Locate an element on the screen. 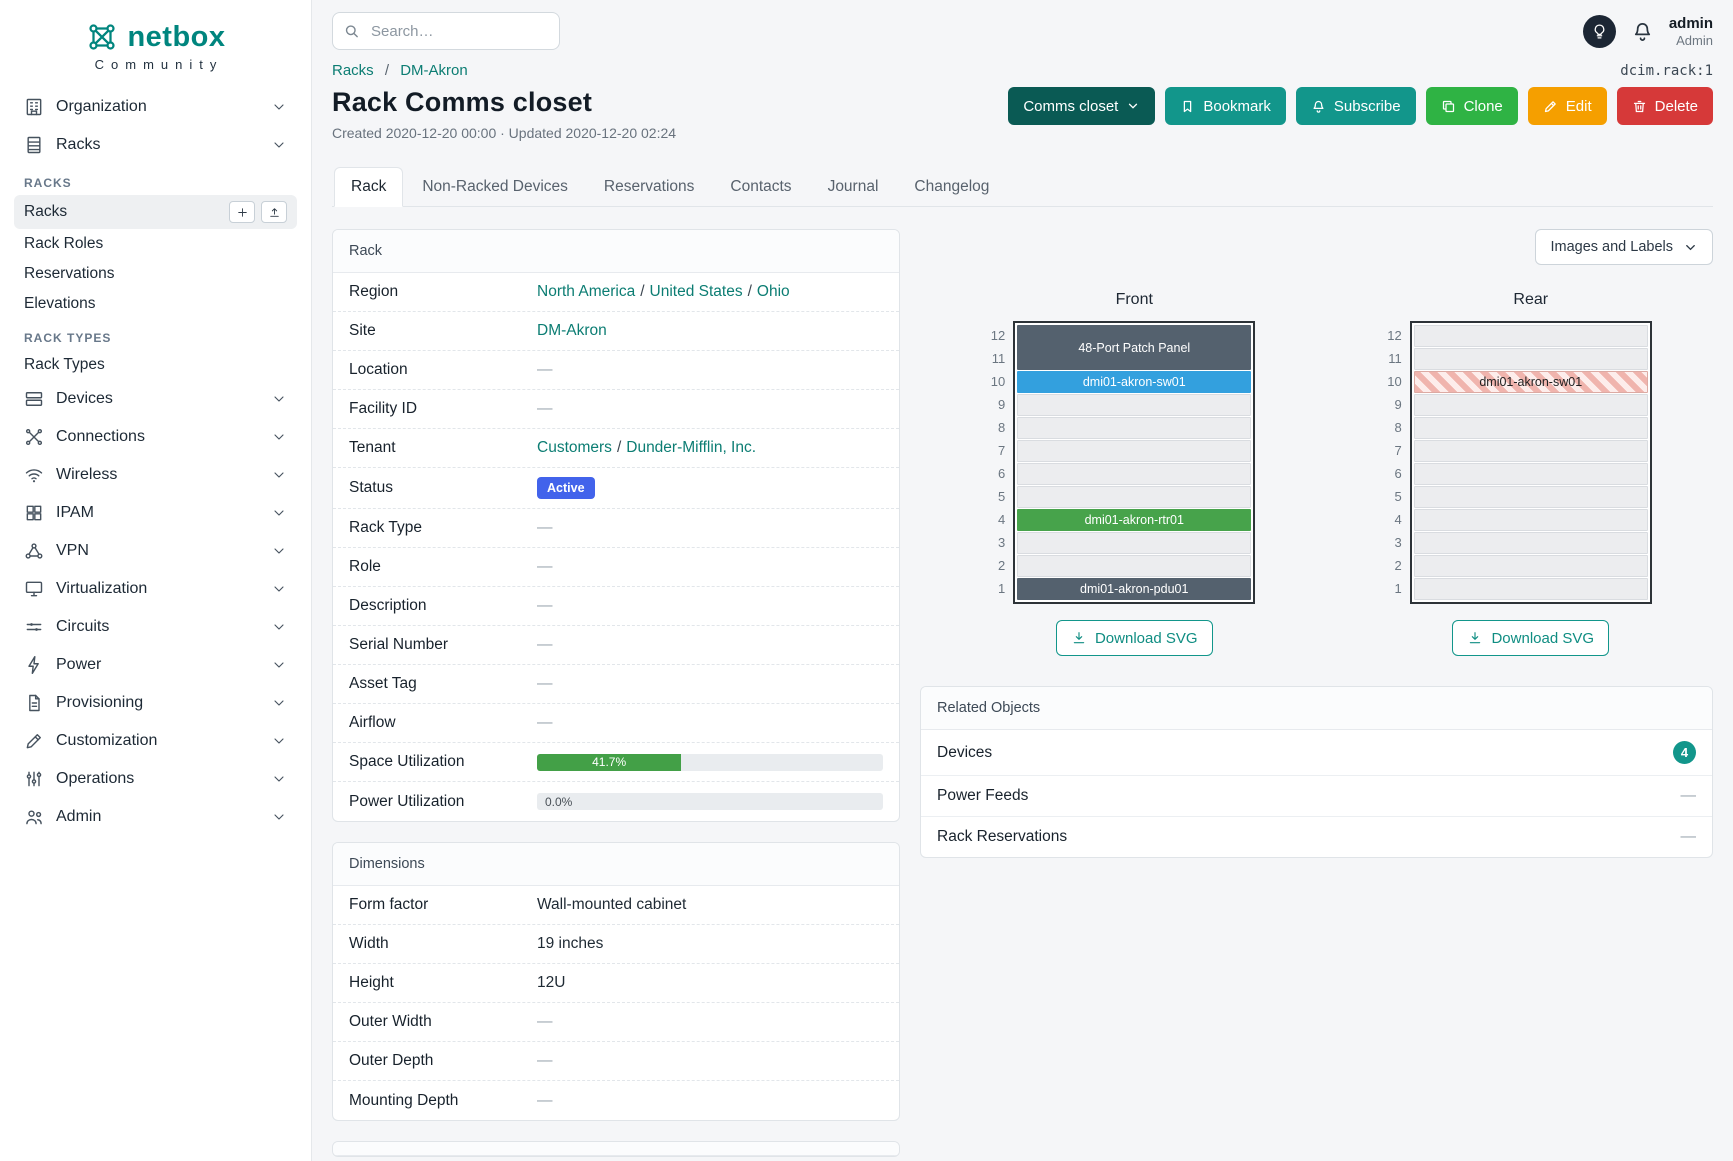  notifications-button is located at coordinates (1642, 31).